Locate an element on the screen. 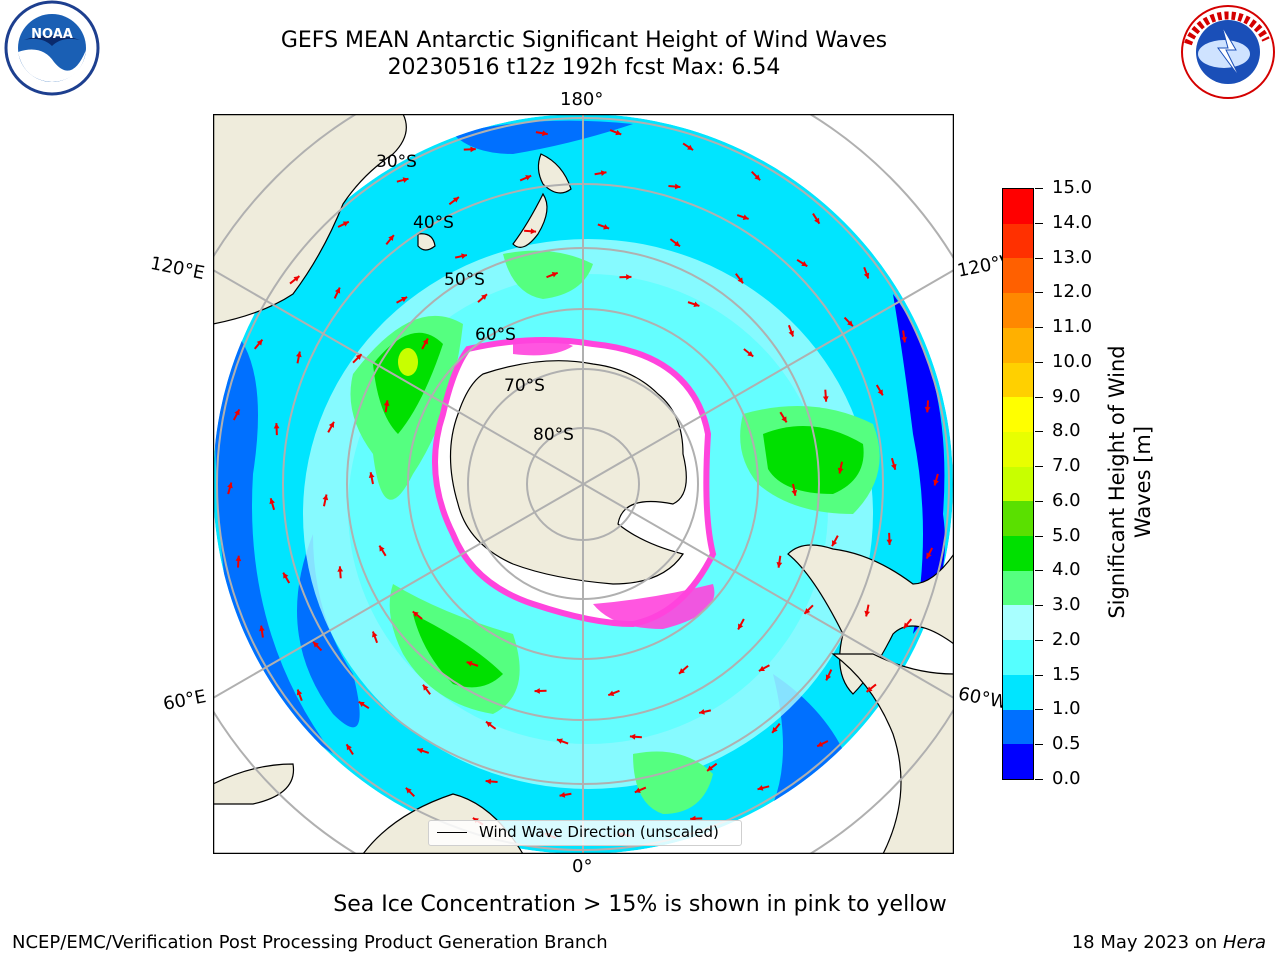  lon-label-0: 0° is located at coordinates (582, 866).